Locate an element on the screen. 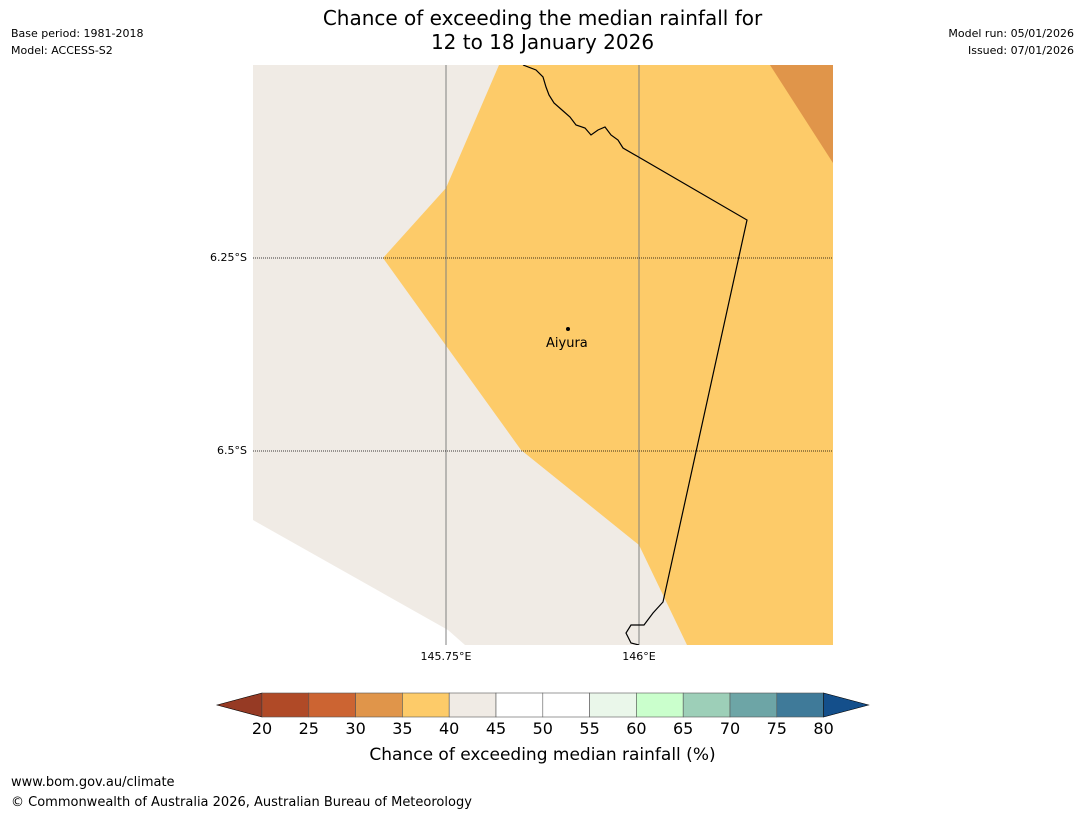 The image size is (1085, 816). lon-label-145-75: 145.75°E is located at coordinates (446, 656).